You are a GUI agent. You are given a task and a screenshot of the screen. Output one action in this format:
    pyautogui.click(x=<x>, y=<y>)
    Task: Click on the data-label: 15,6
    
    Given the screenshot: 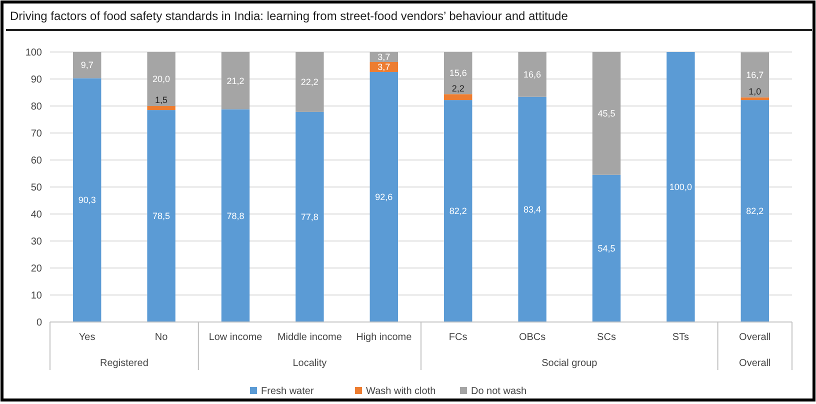 What is the action you would take?
    pyautogui.click(x=458, y=73)
    